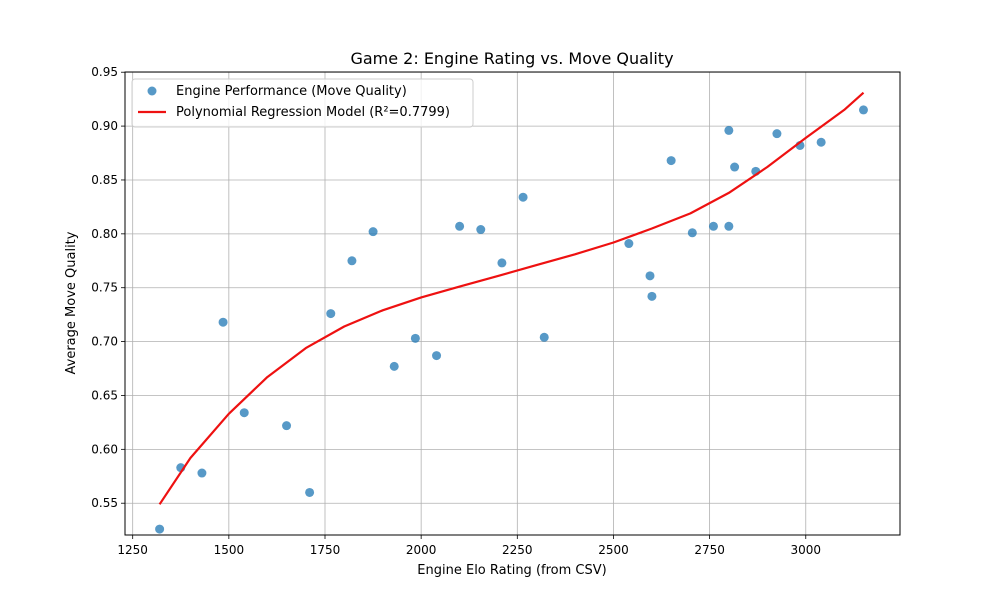 This screenshot has width=1000, height=600. I want to click on x-axis-ticks: 1250 1500 1750 2000 2250 2500 2750 3000, so click(469, 546).